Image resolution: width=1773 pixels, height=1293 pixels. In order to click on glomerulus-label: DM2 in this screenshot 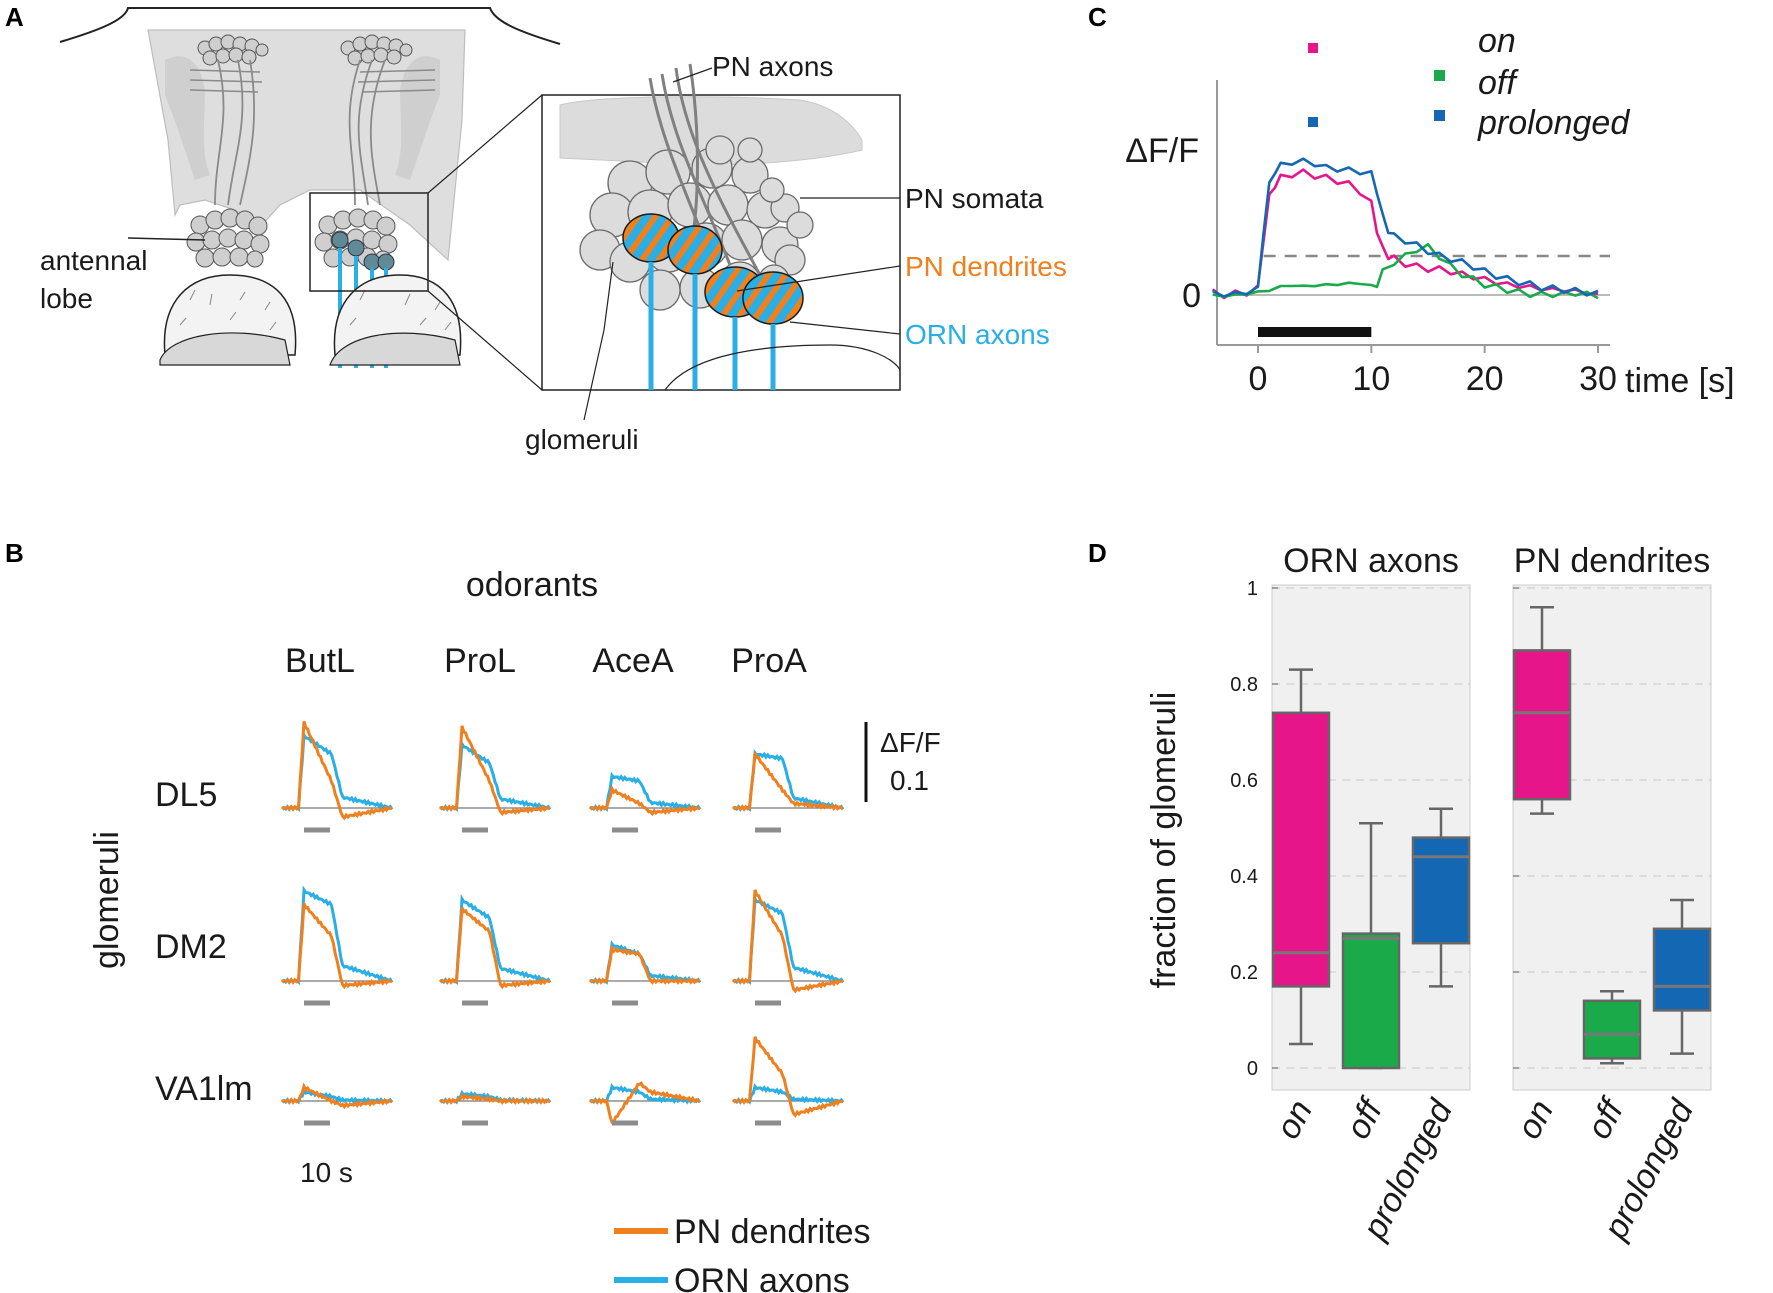, I will do `click(191, 947)`.